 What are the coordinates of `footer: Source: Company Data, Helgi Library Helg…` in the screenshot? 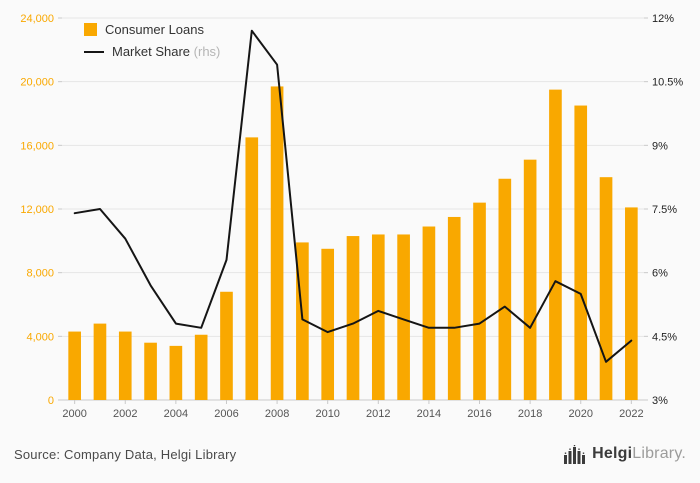 It's located at (350, 454).